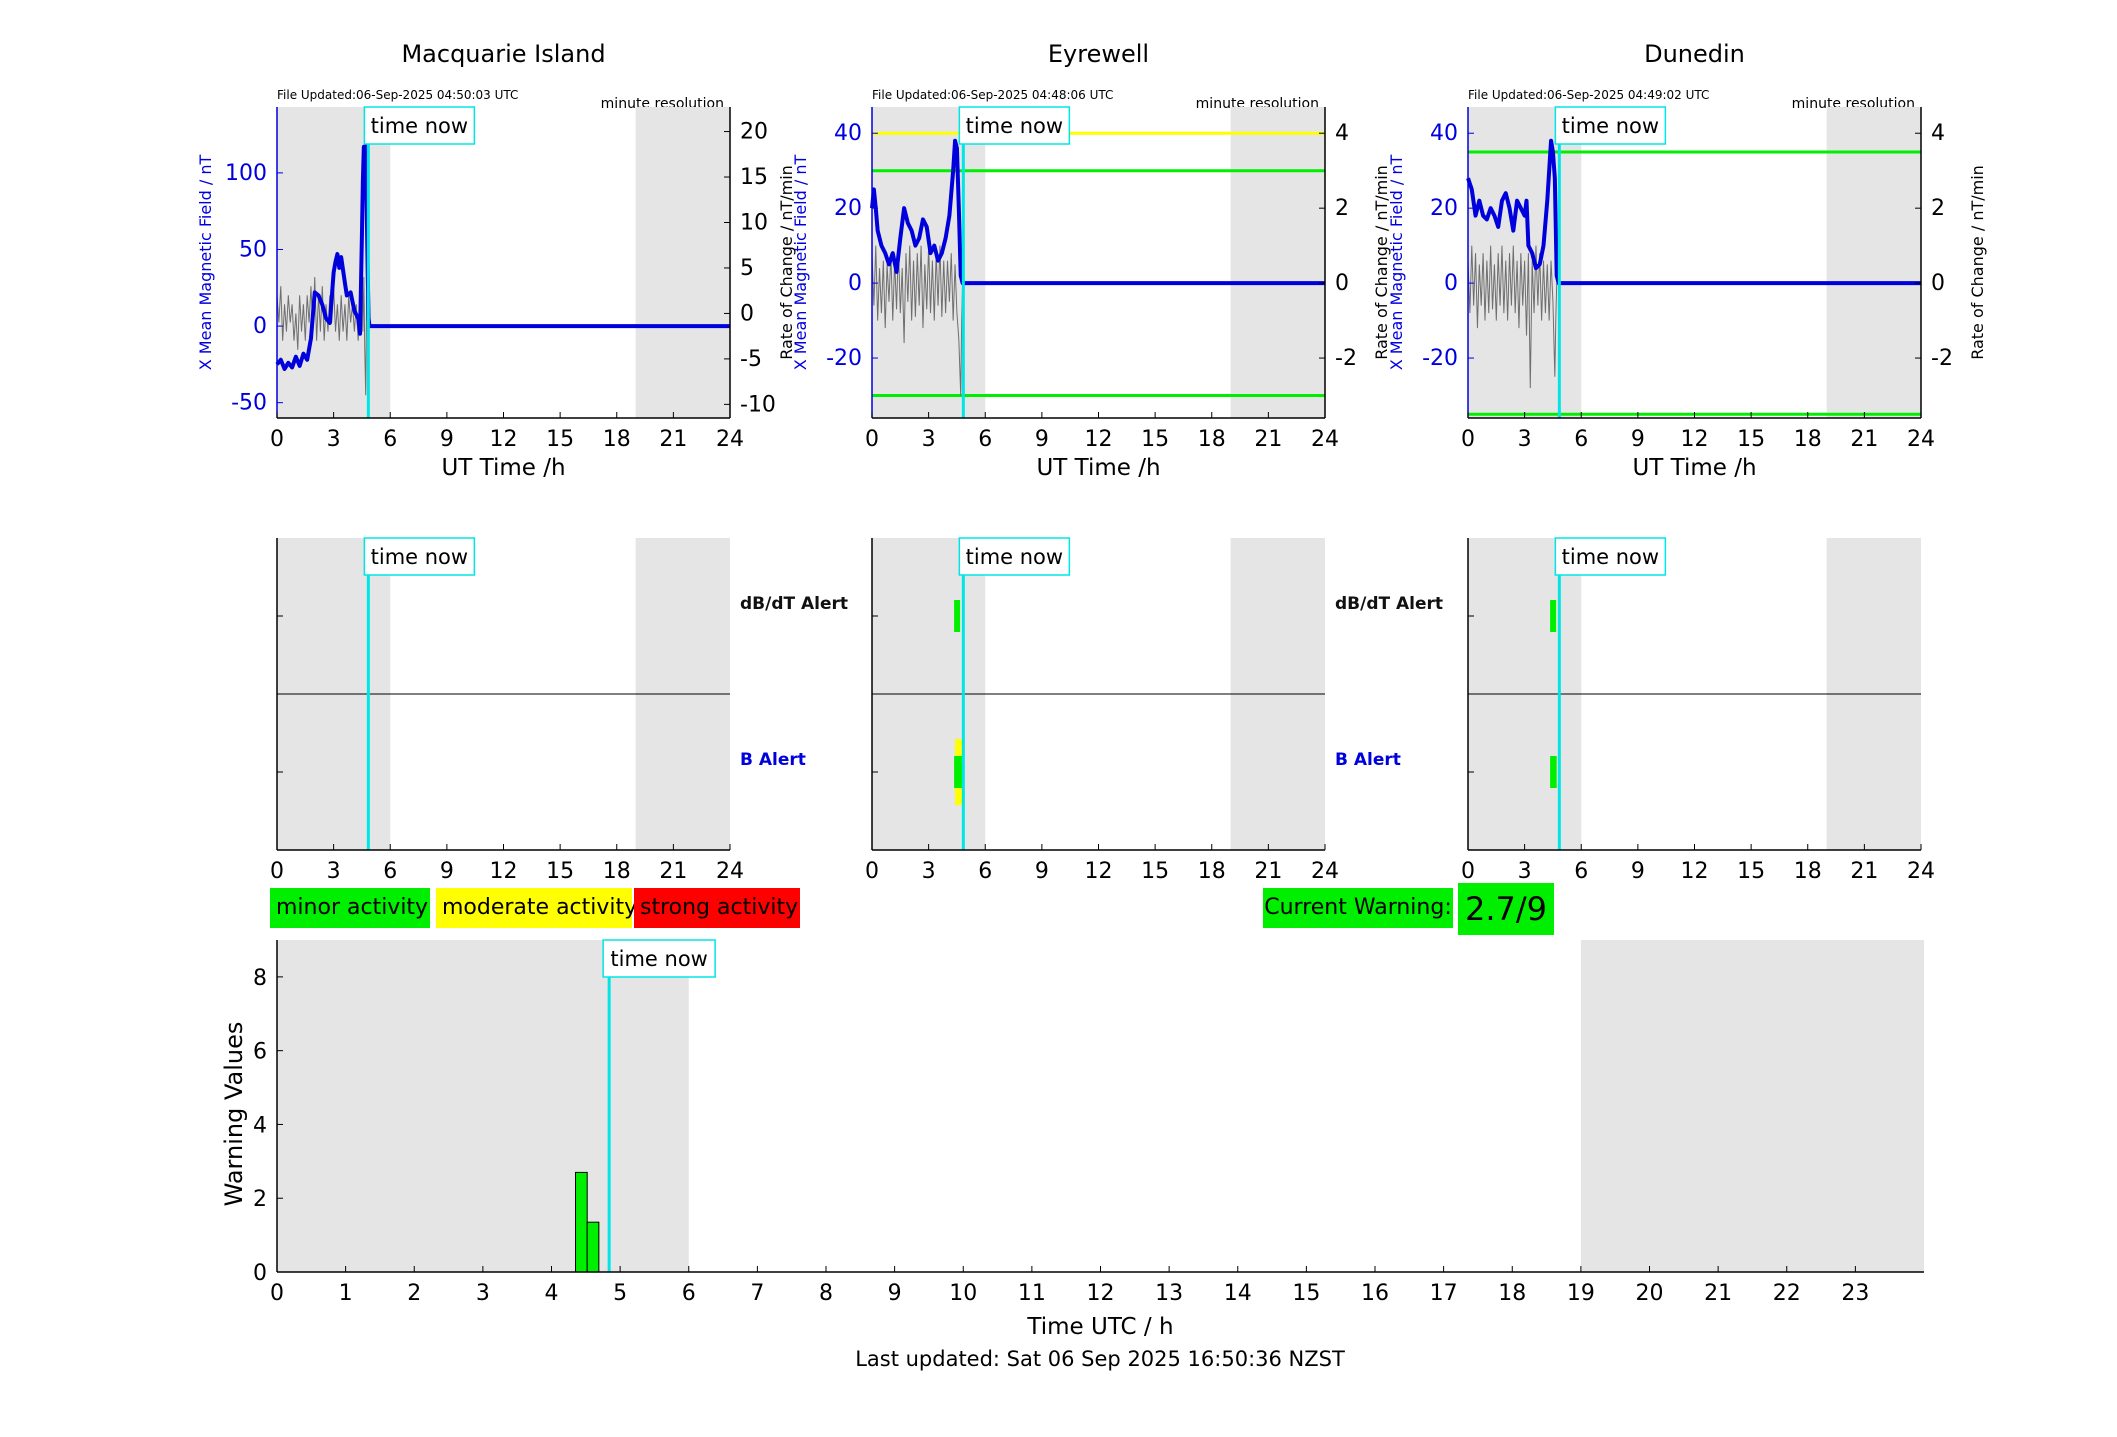  Describe the element at coordinates (1342, 208) in the screenshot. I see `y-tick-label-right: 2` at that location.